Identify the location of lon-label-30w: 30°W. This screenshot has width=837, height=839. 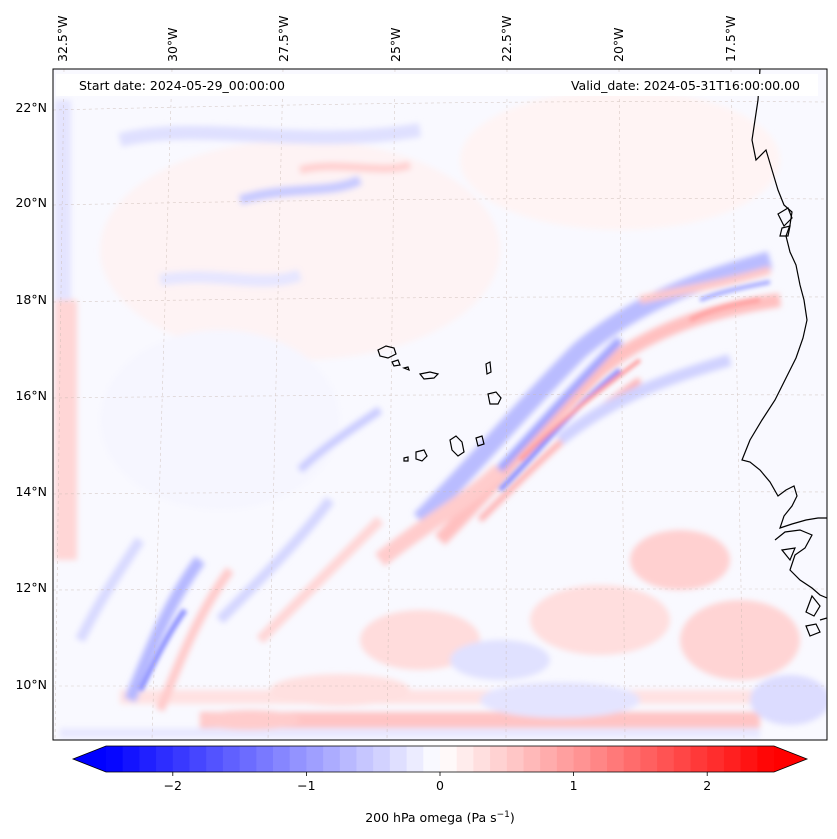
(172, 44).